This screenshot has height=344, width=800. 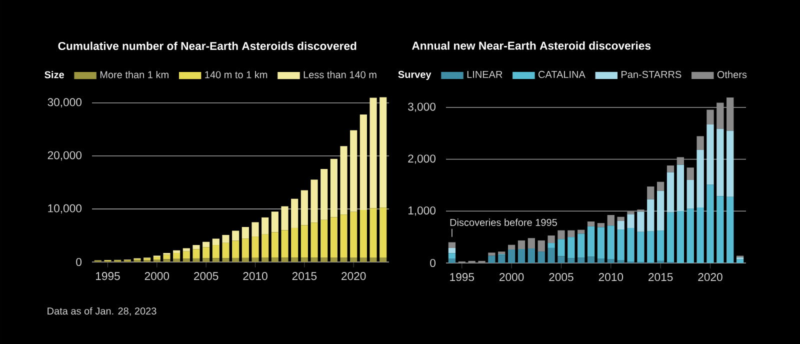 I want to click on x-tick-label: 1995, so click(x=108, y=276).